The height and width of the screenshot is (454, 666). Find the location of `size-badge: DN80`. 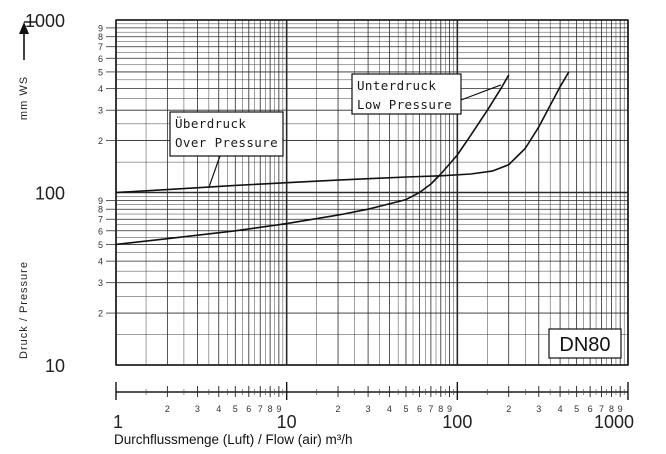

size-badge: DN80 is located at coordinates (585, 343).